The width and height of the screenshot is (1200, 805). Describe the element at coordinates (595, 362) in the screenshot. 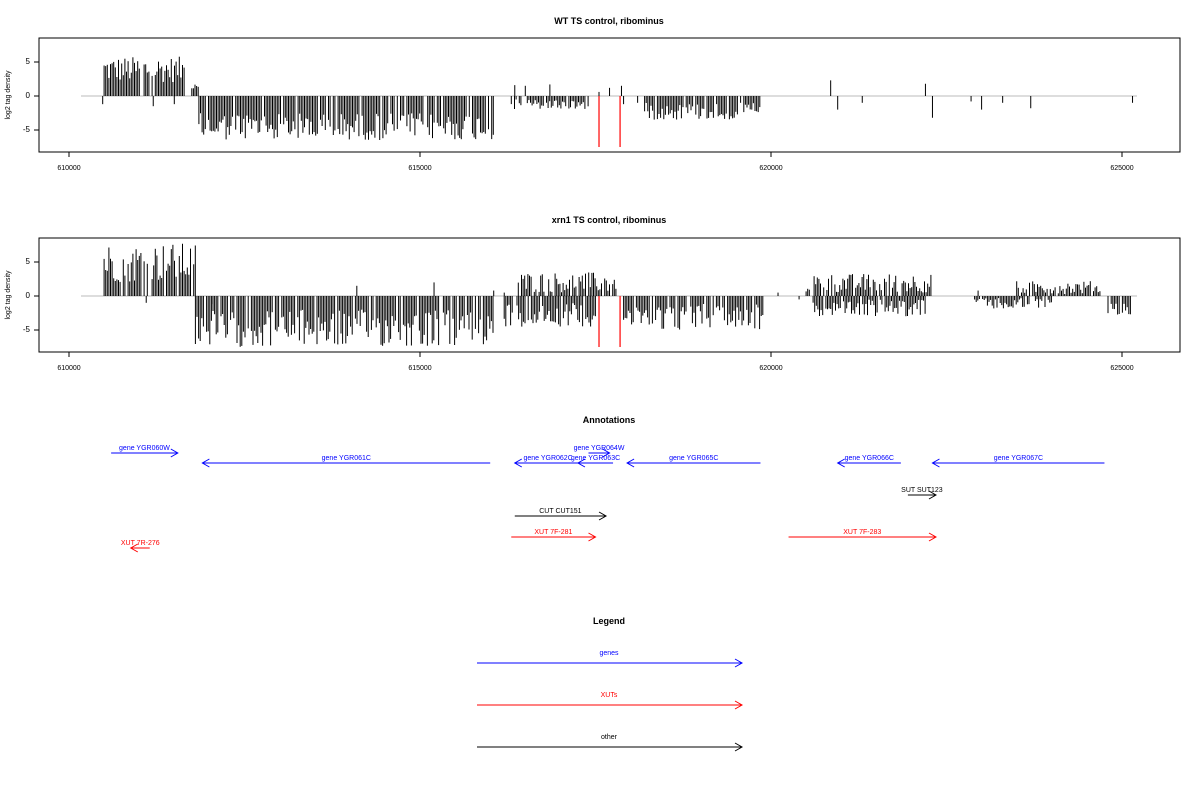

I see `x-axis-xrn1: 610000 615000 620000 625000` at that location.